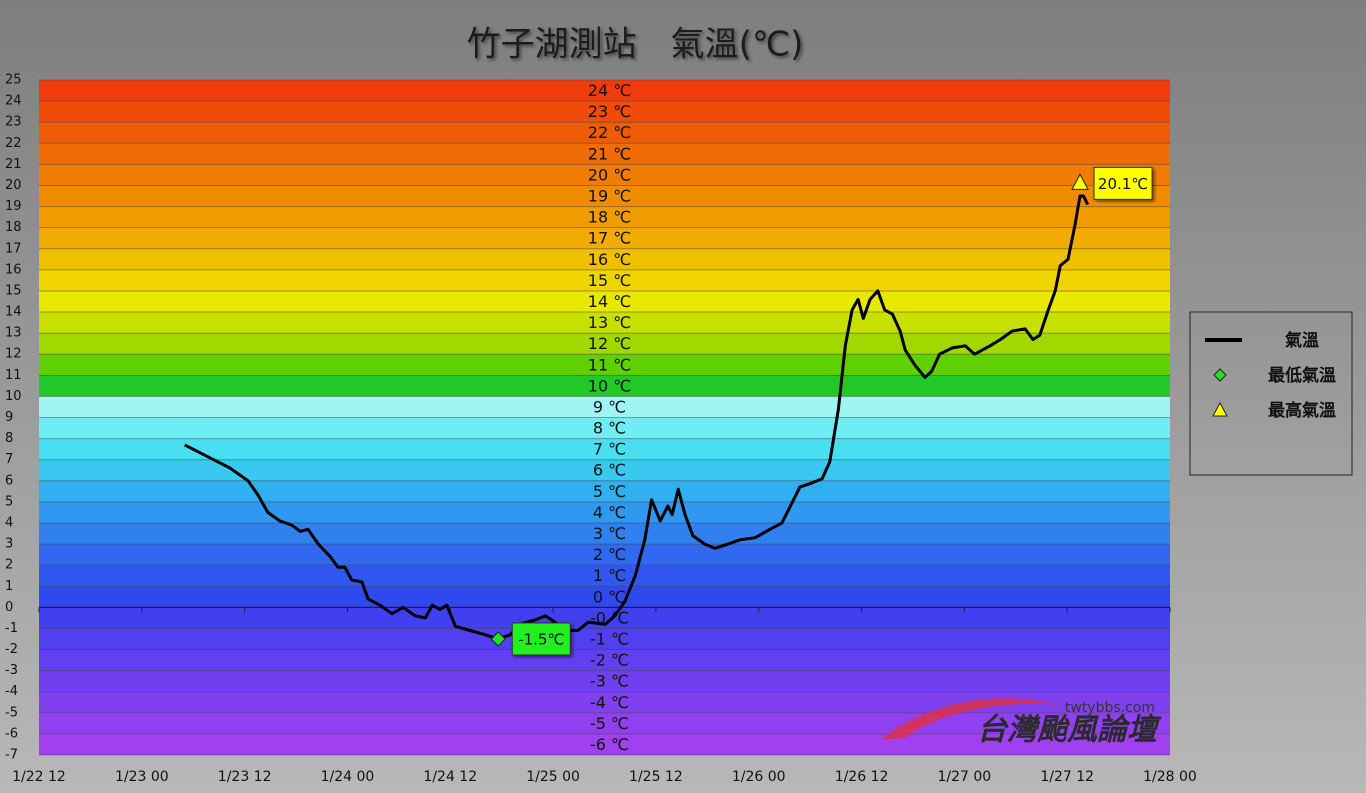 This screenshot has height=793, width=1366. I want to click on y-tick-label: 17, so click(13, 248).